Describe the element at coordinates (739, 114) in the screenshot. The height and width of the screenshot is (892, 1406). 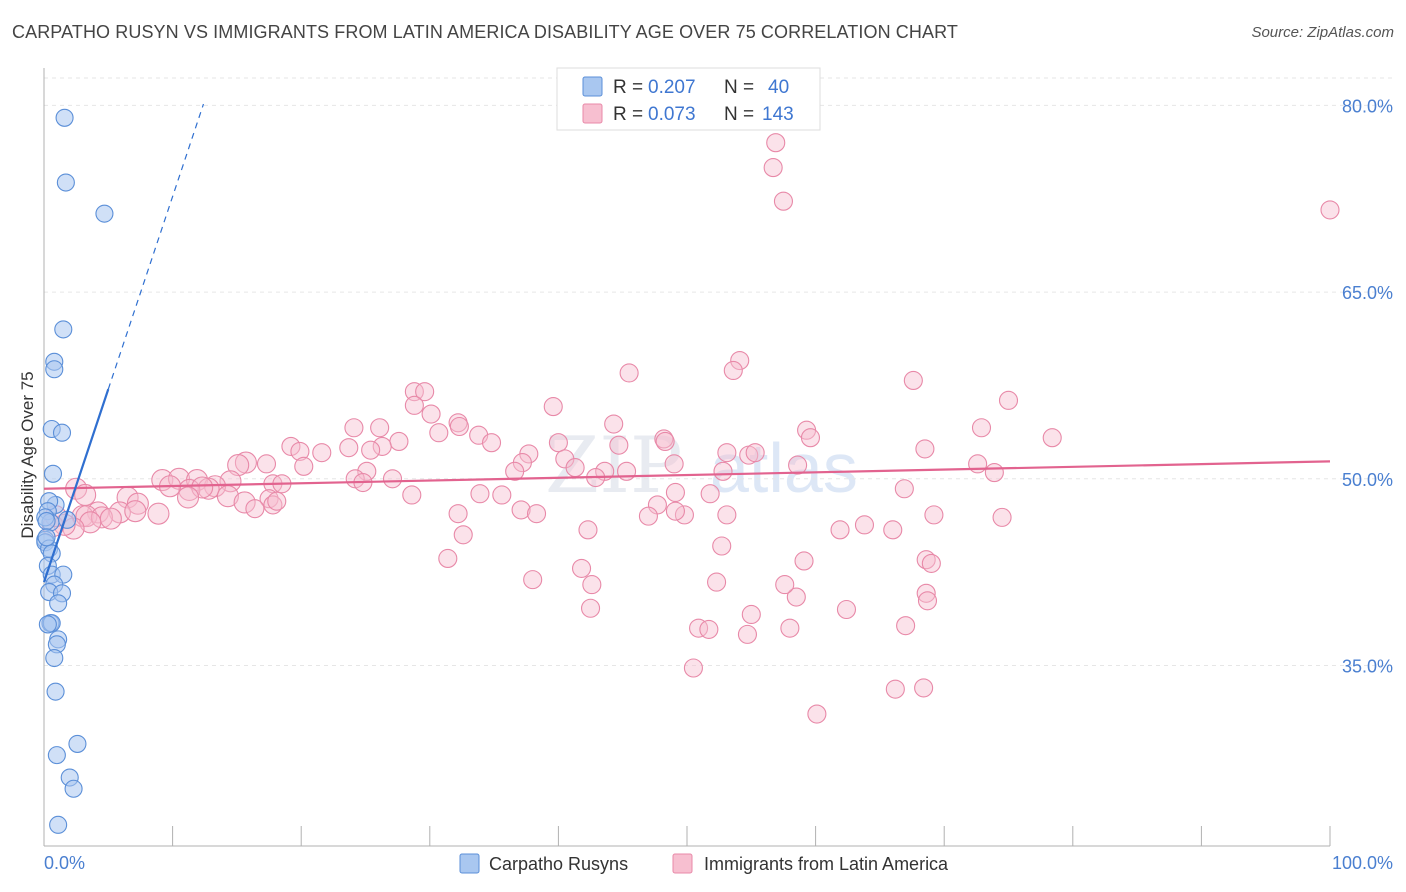
I see `legend-n-label-2: N =` at that location.